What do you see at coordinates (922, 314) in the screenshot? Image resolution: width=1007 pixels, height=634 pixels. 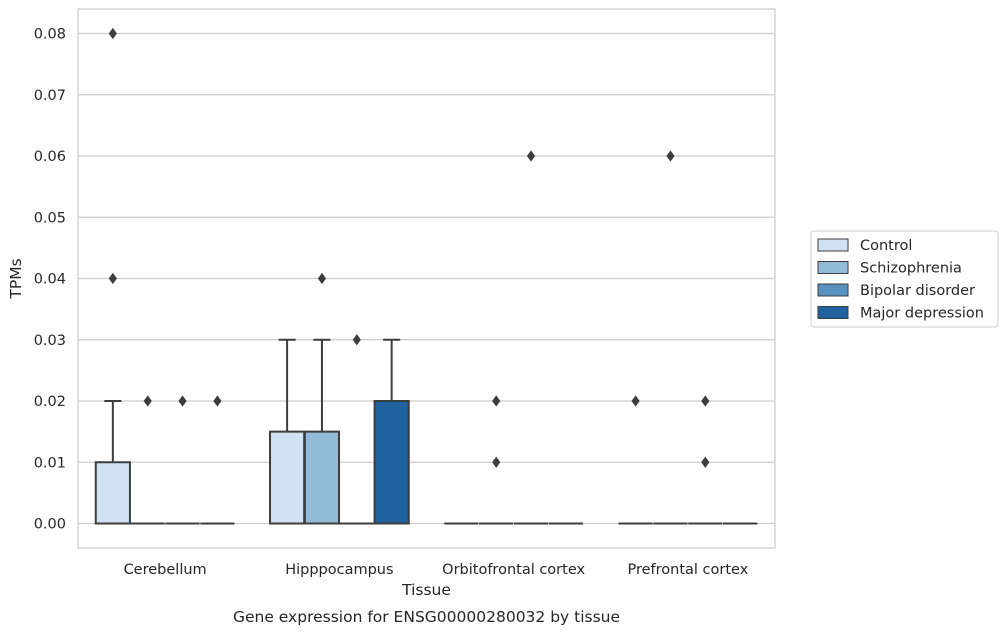 I see `legend-label: Major depression` at bounding box center [922, 314].